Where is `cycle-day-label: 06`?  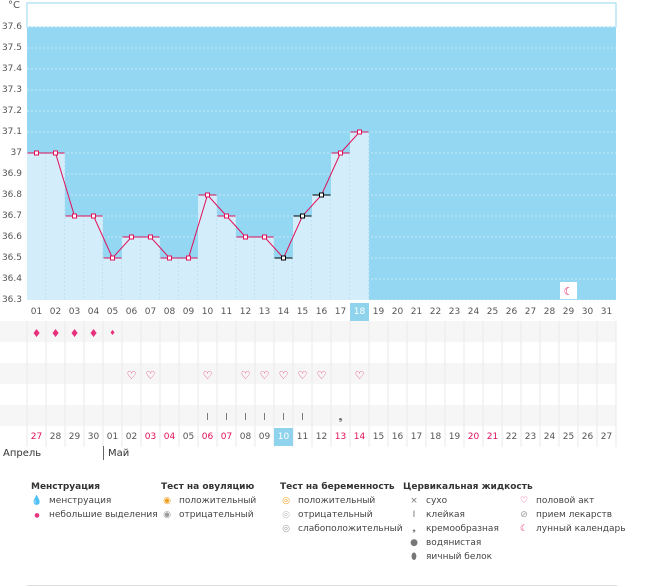 cycle-day-label: 06 is located at coordinates (207, 437).